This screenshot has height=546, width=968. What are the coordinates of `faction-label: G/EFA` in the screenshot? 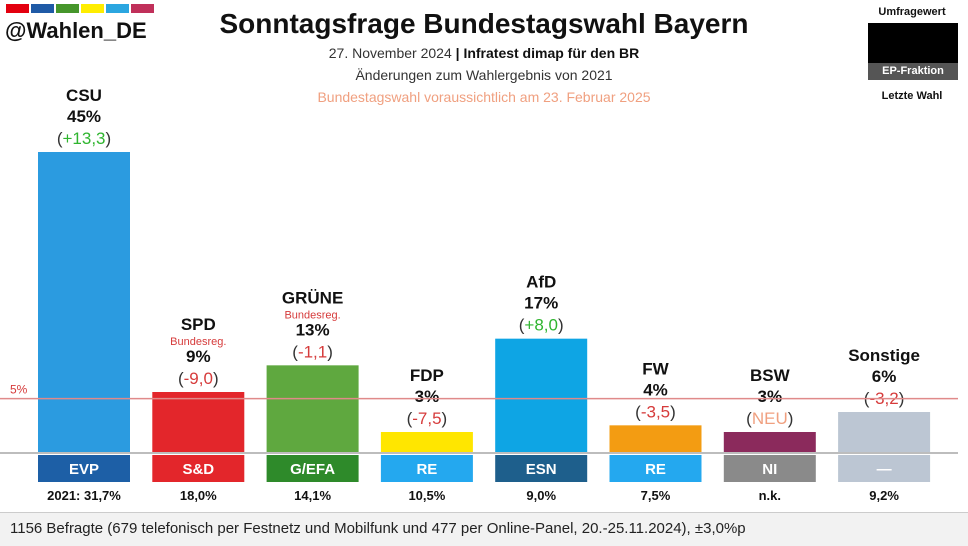 It's located at (312, 469).